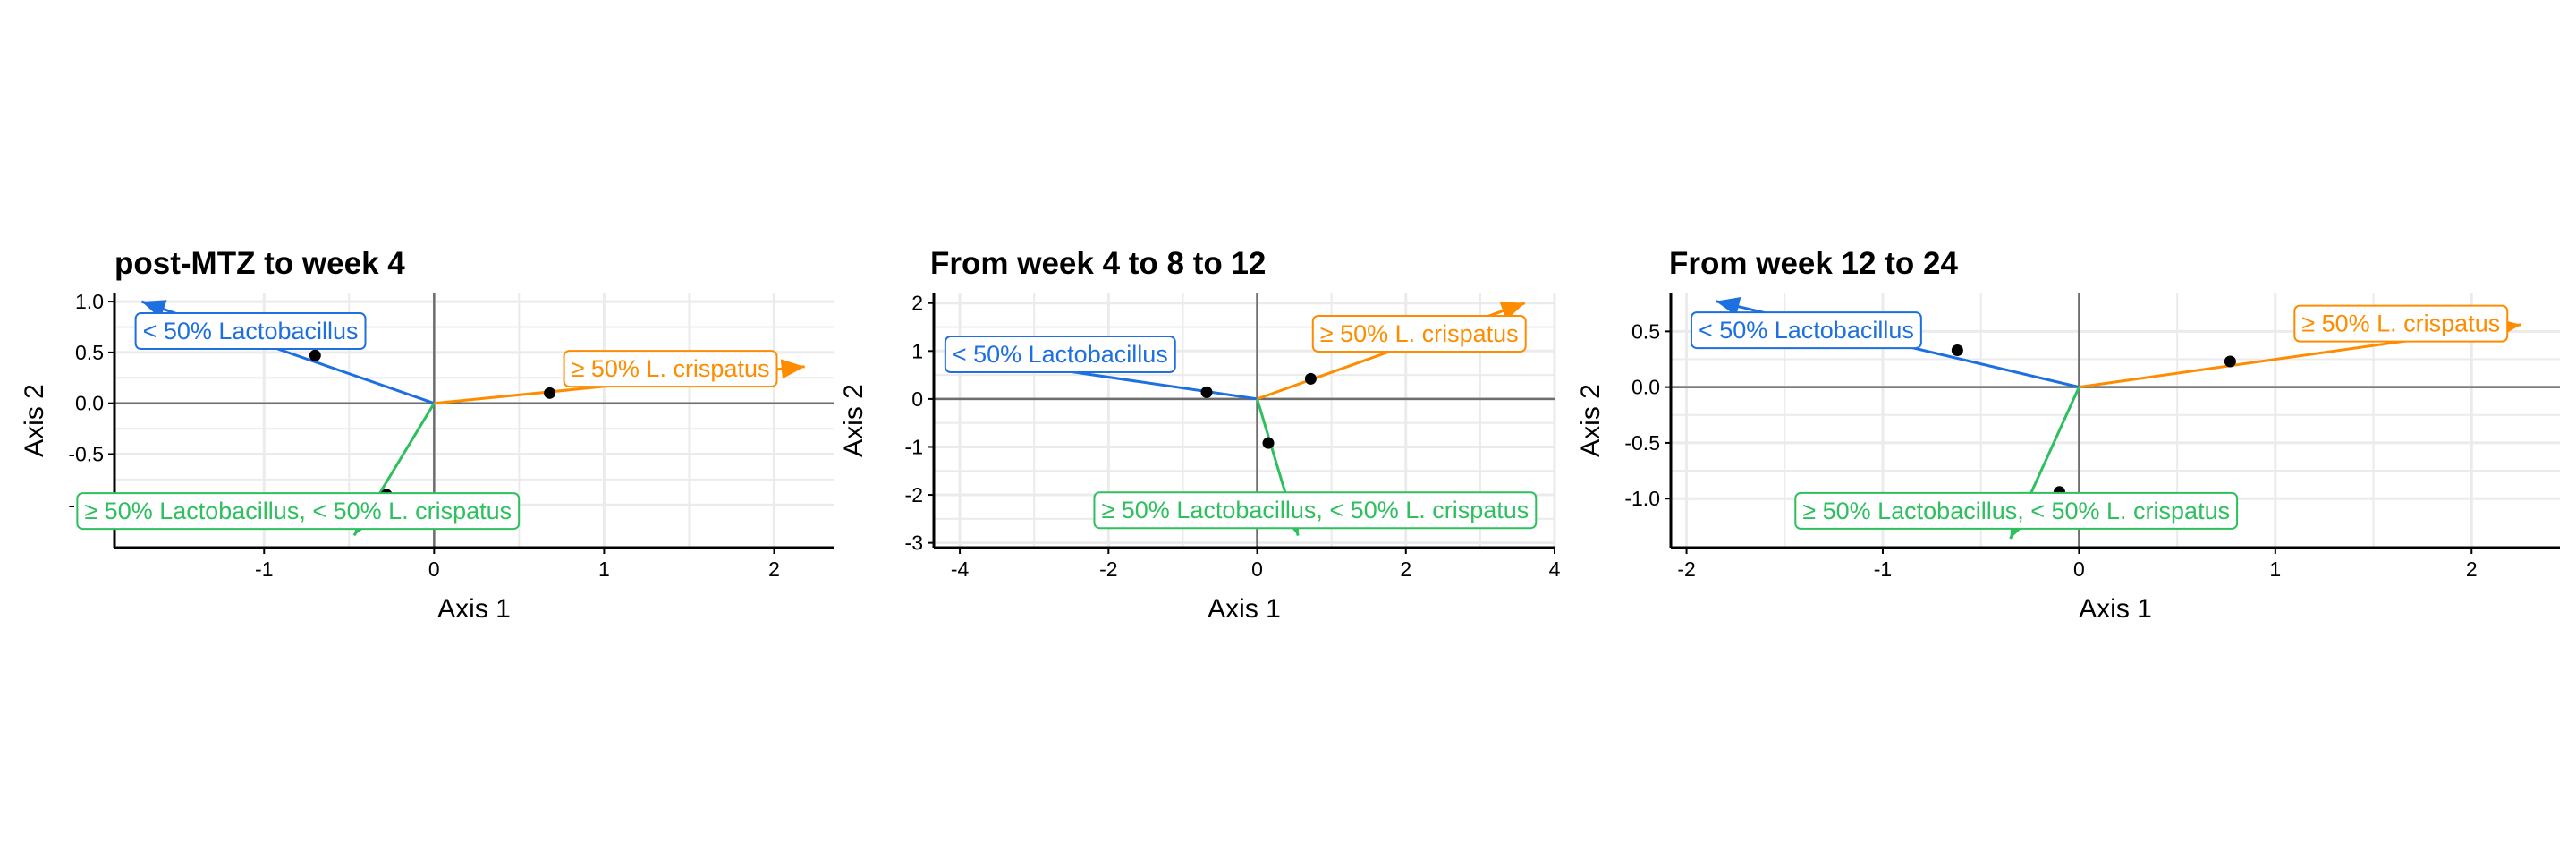 The width and height of the screenshot is (2576, 859). I want to click on x-tick-label: -4, so click(960, 569).